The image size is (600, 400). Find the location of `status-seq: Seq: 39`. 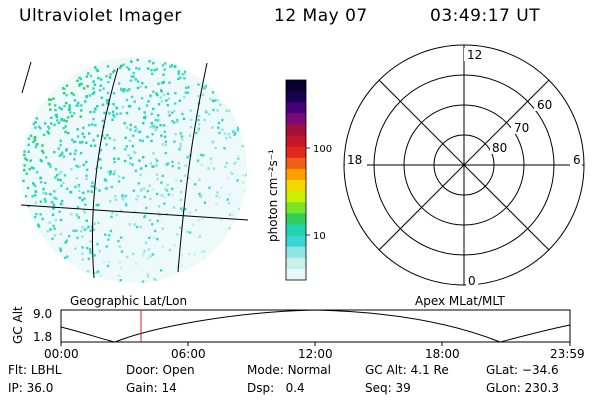

status-seq: Seq: 39 is located at coordinates (388, 388).